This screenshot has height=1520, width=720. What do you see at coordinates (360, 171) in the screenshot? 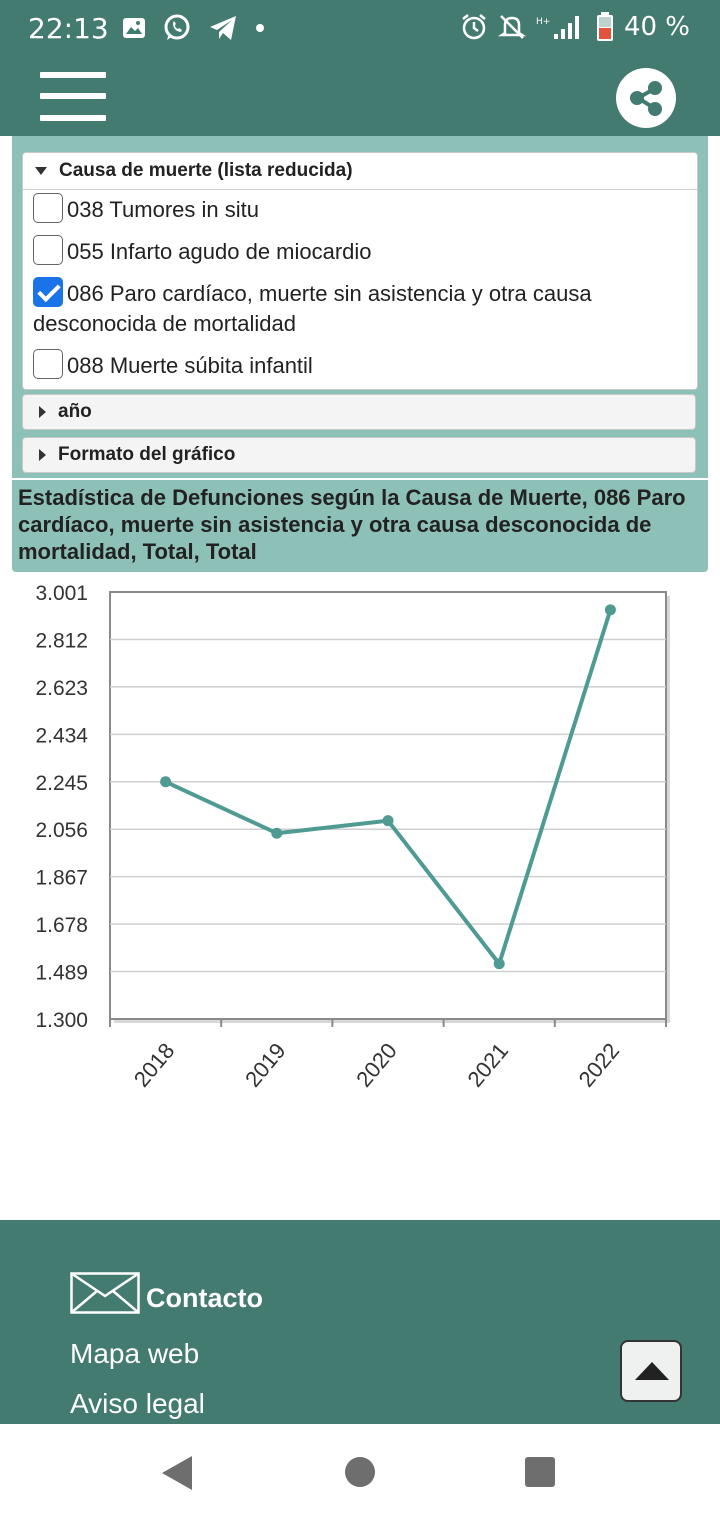
I see `cause-accordion-header: Causa de muerte (lista reducida)` at bounding box center [360, 171].